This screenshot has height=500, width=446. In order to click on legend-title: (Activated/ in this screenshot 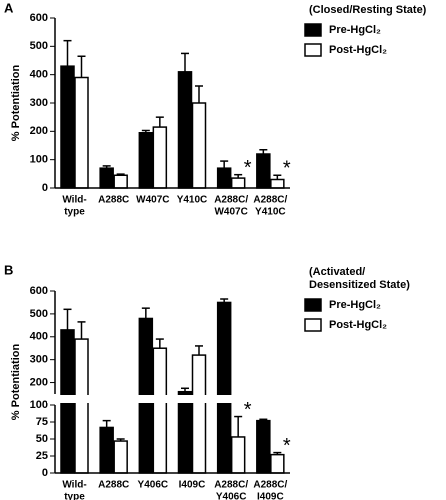, I will do `click(337, 272)`.